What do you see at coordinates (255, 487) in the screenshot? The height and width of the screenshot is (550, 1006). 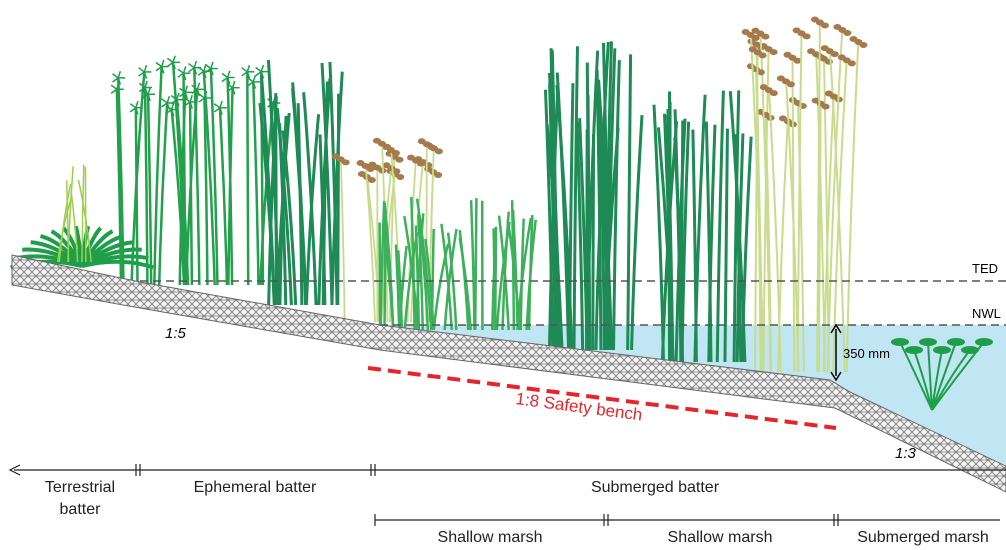 I see `zone-label: Ephemeral batter` at bounding box center [255, 487].